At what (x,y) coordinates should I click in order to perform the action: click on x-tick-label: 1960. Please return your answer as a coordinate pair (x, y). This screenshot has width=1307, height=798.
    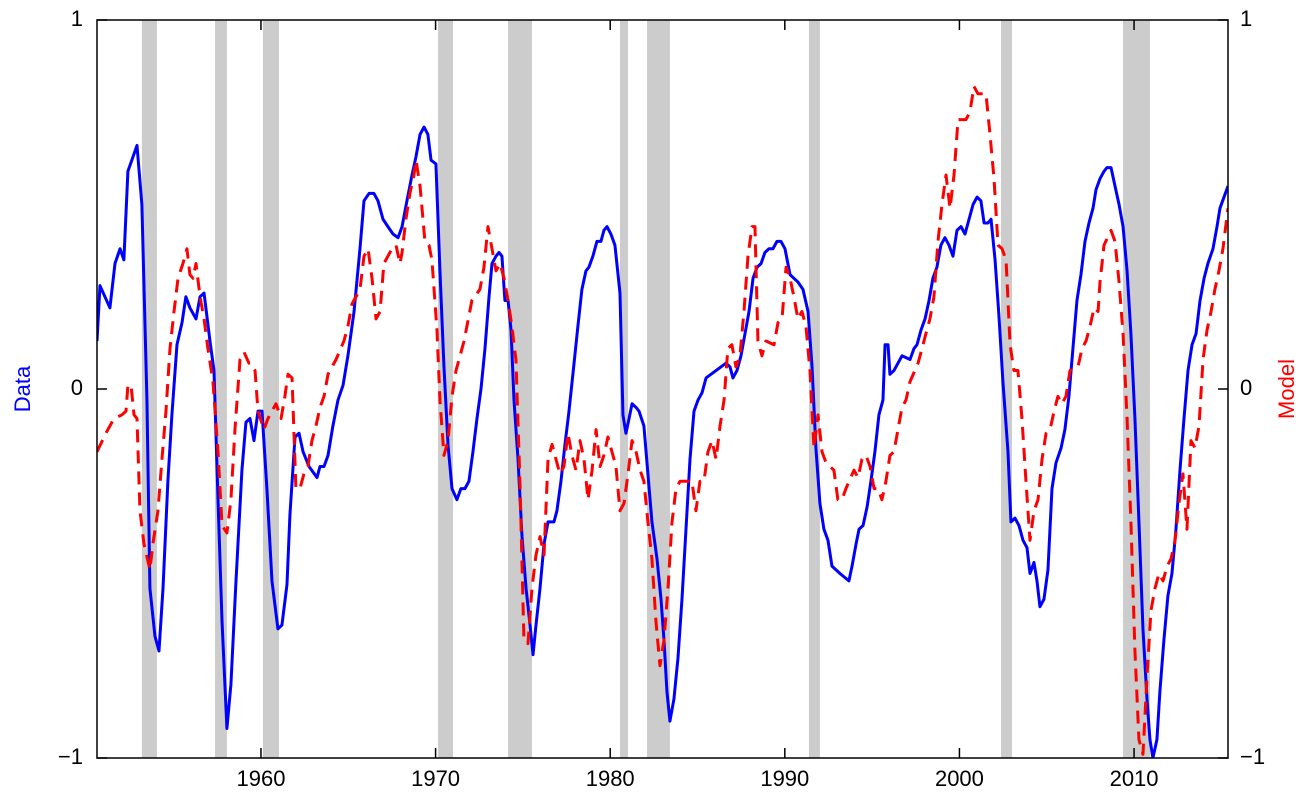
    Looking at the image, I should click on (260, 778).